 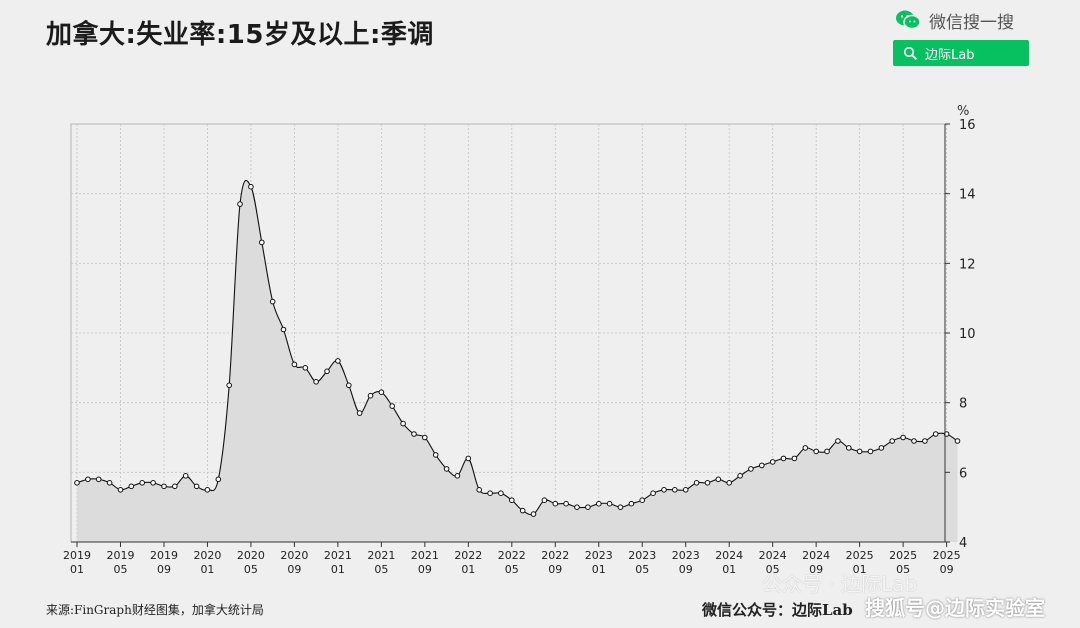 I want to click on y-tick-label: 6, so click(x=963, y=473).